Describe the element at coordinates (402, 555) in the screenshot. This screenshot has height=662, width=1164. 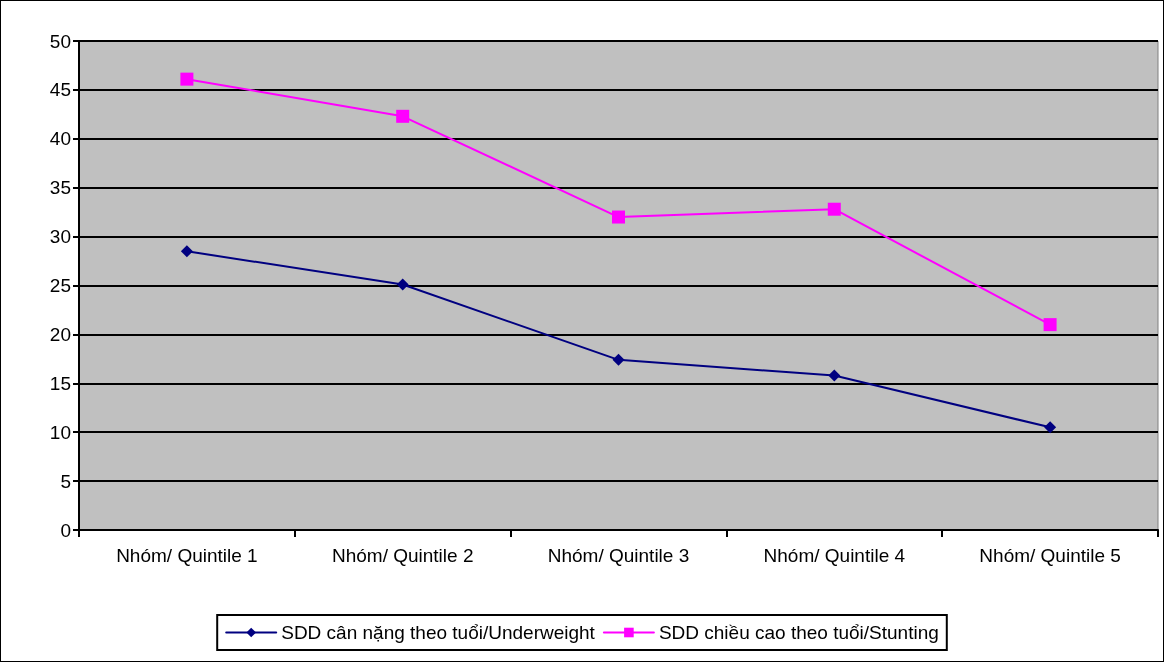
I see `x-tick-label: Nhóm/ Quintile 2` at that location.